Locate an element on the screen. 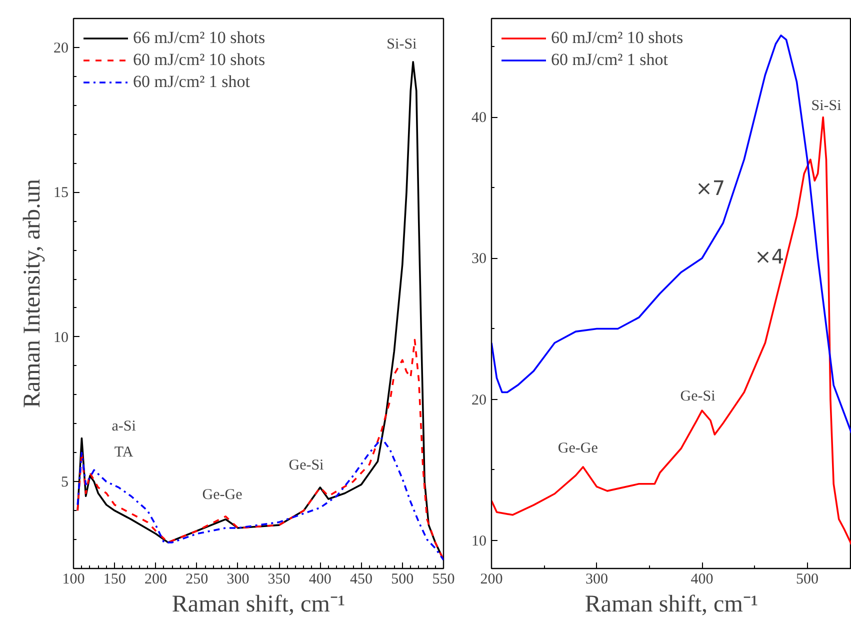 This screenshot has height=628, width=851. annotation: ×4 is located at coordinates (769, 256).